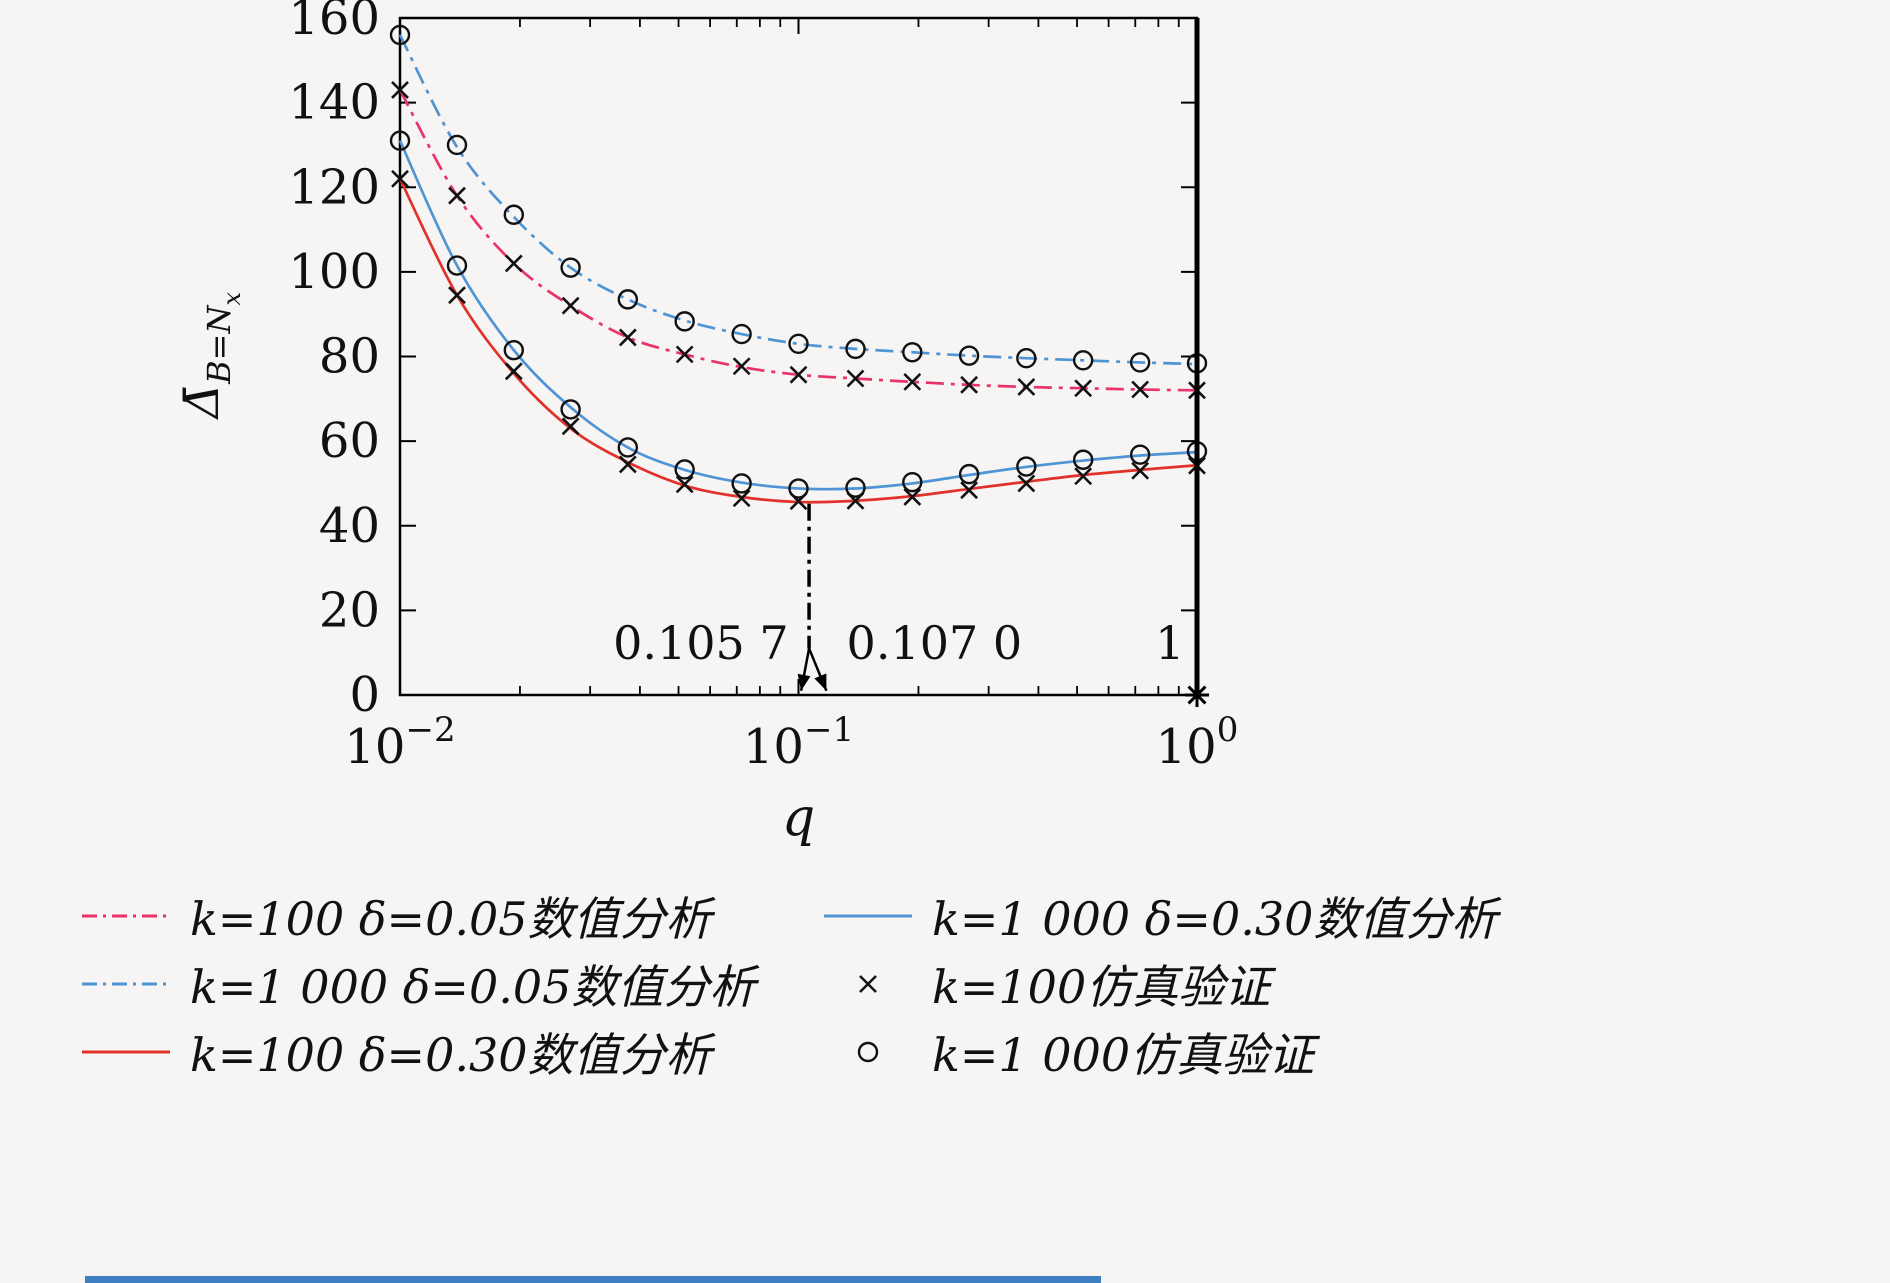 The height and width of the screenshot is (1283, 1890). Describe the element at coordinates (1215, 919) in the screenshot. I see `legend-label: k=1 000 δ=0.30数值分析` at that location.